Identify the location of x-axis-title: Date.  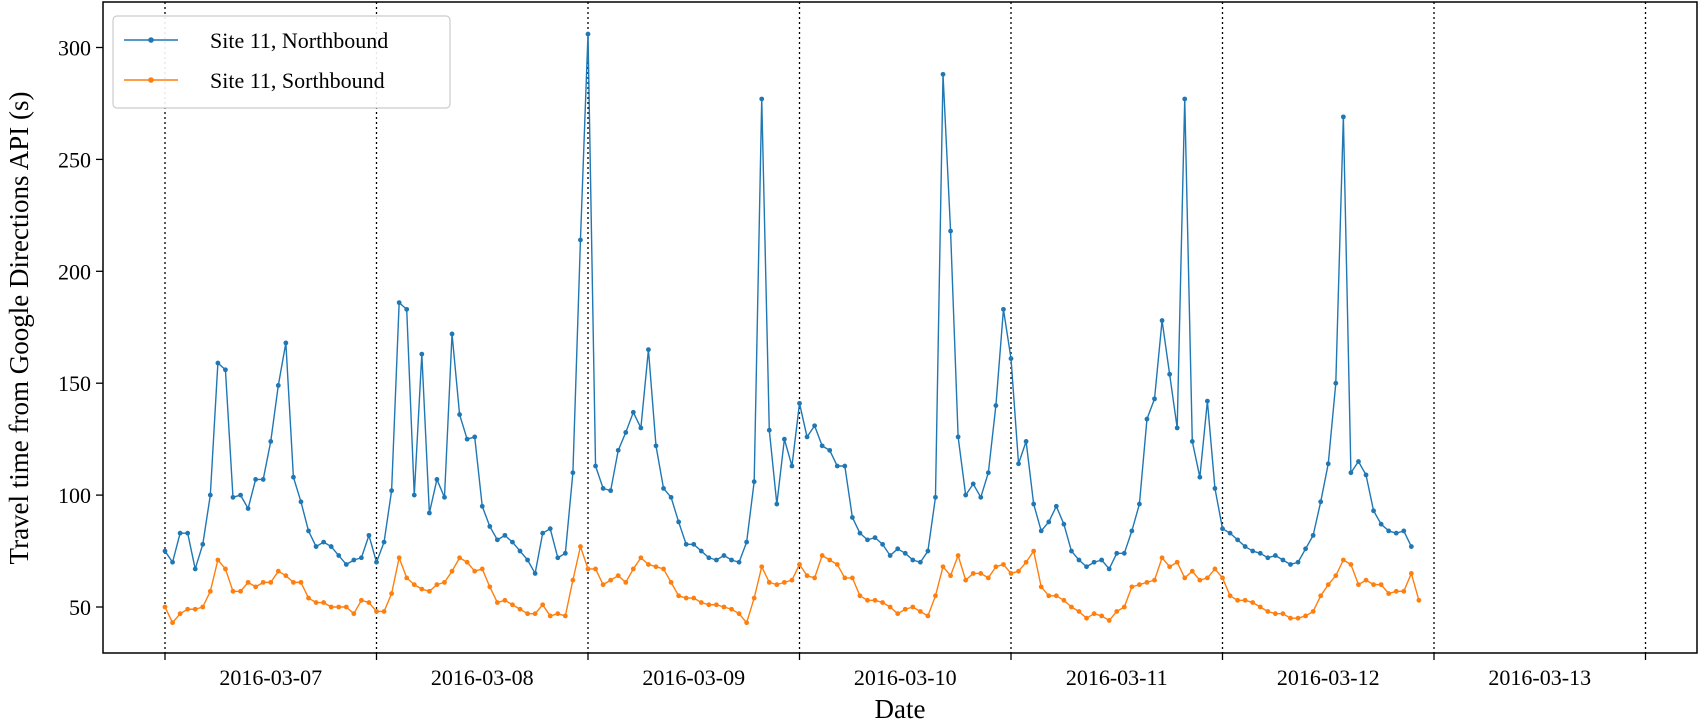
(900, 709).